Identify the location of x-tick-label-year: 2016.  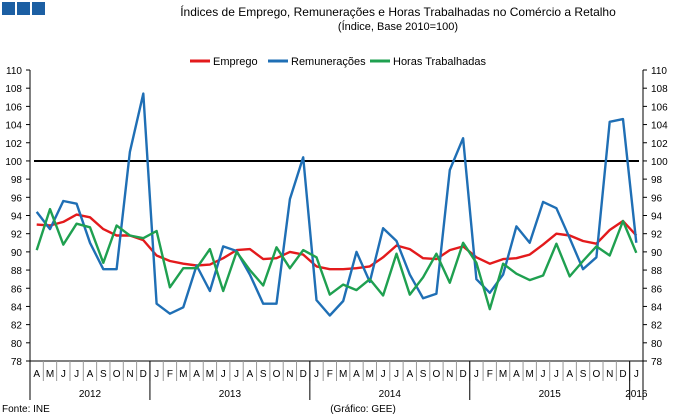
(636, 394).